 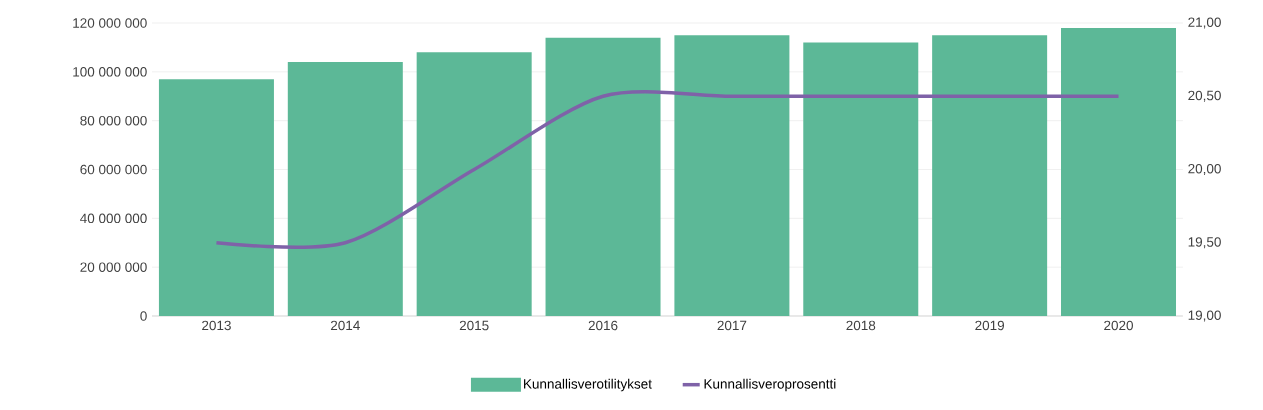 What do you see at coordinates (474, 325) in the screenshot?
I see `x-tick-label: 2015` at bounding box center [474, 325].